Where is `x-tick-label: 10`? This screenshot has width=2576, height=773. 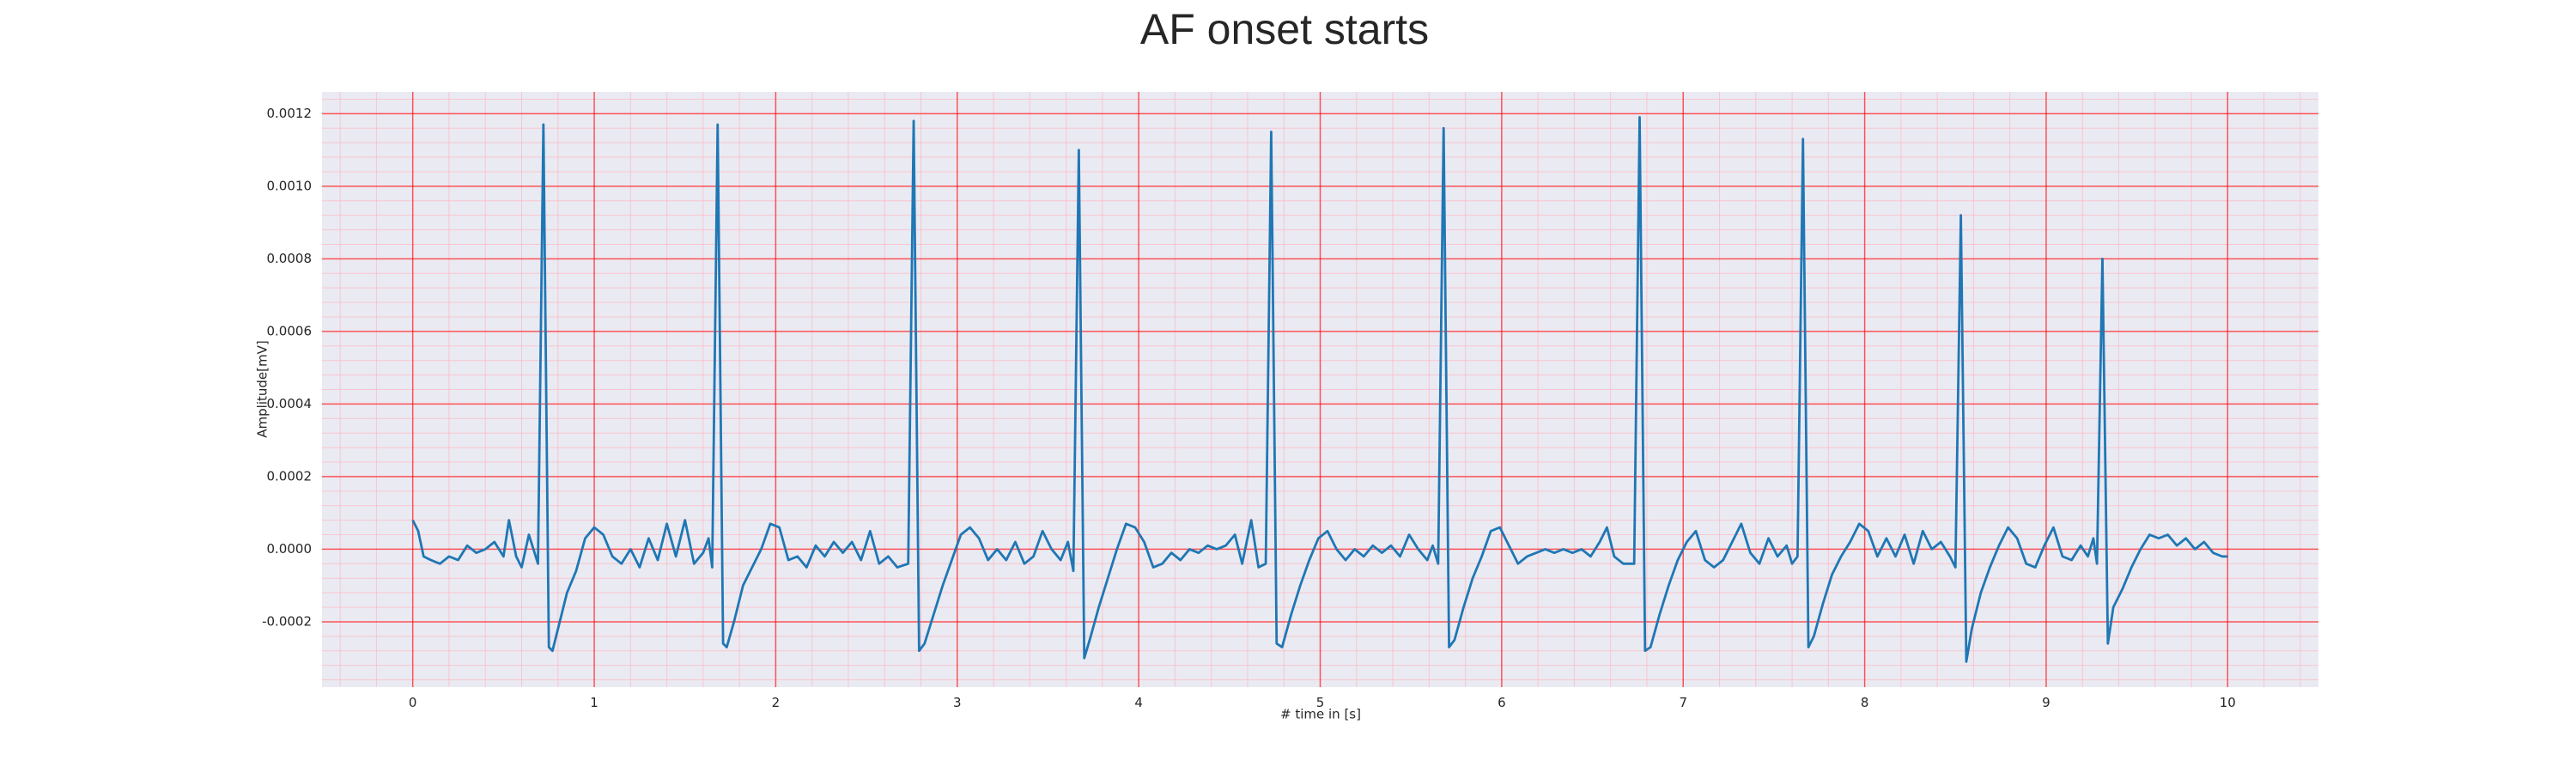 x-tick-label: 10 is located at coordinates (2228, 702).